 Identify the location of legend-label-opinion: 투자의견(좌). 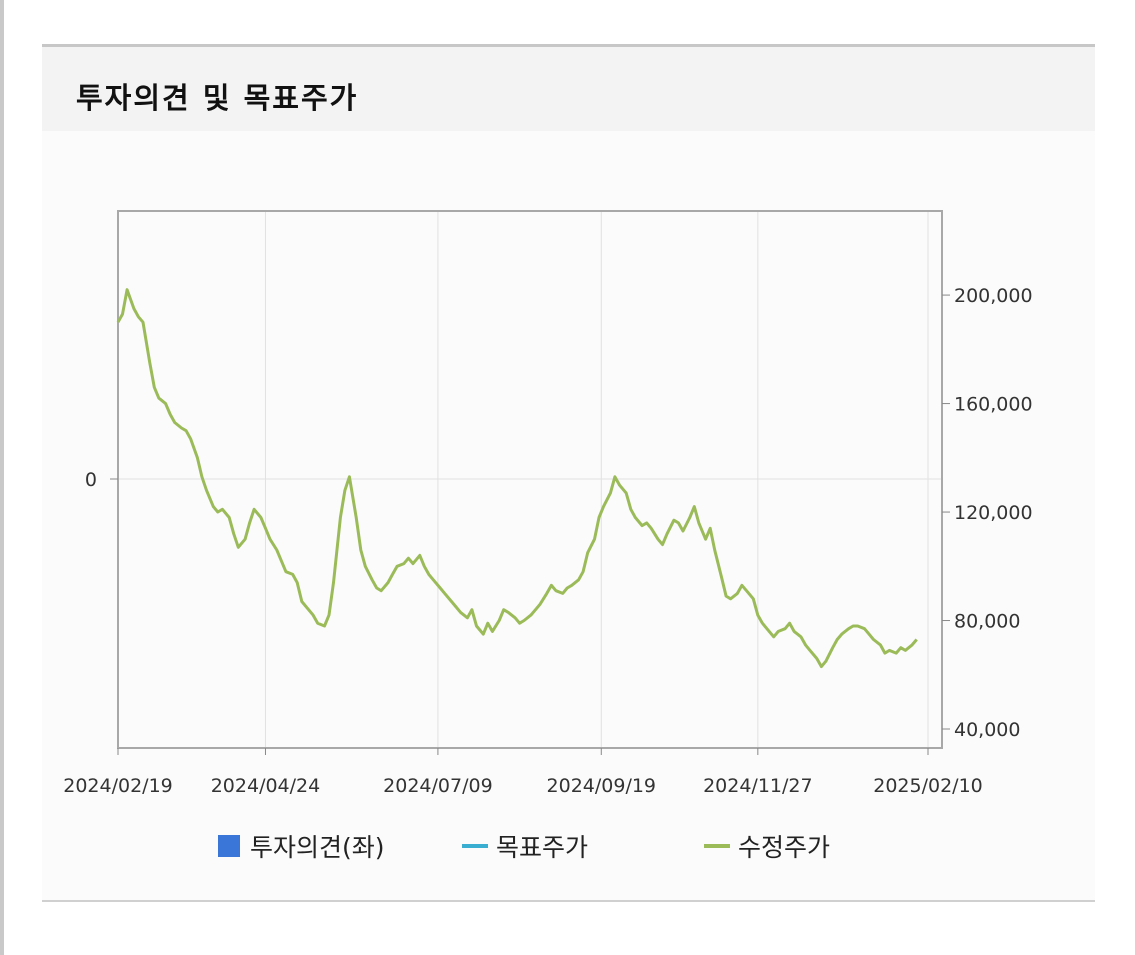
(317, 847).